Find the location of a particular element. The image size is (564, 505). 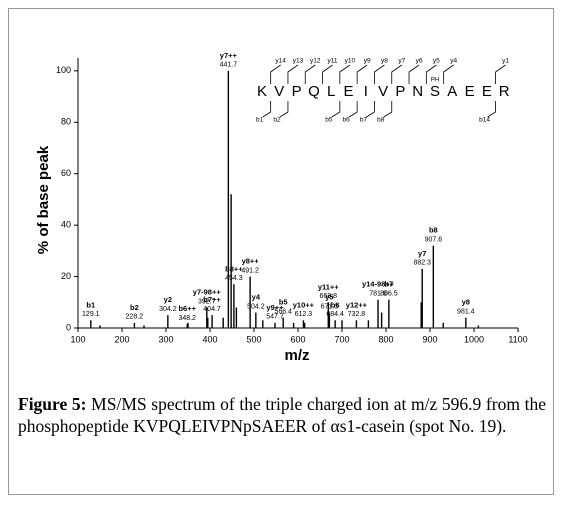

b-ion-label: b7 is located at coordinates (364, 120).